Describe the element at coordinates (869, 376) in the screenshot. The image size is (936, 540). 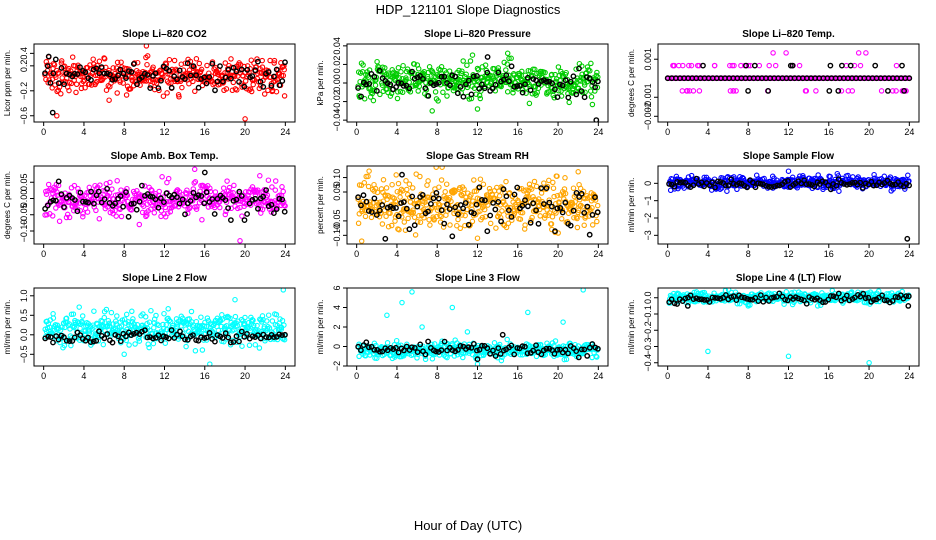
I see `x-tick-label: 20` at that location.